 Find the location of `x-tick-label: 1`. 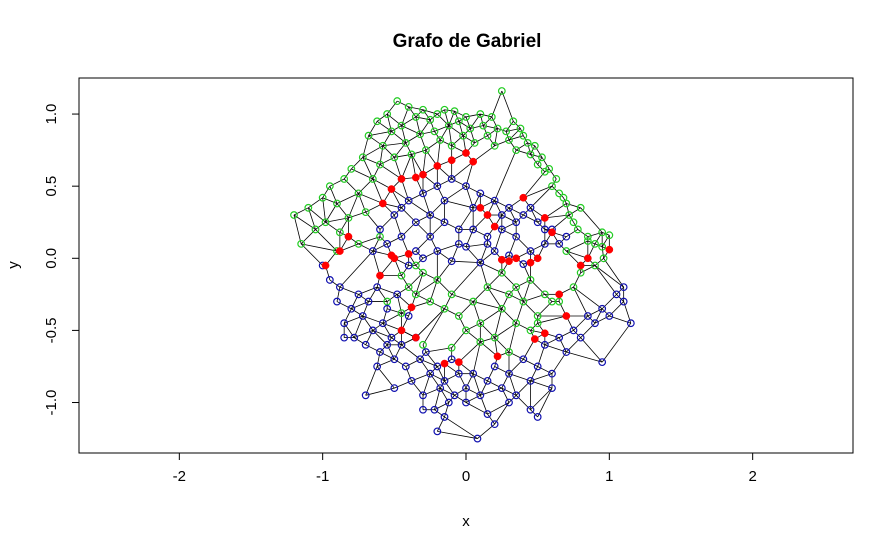

x-tick-label: 1 is located at coordinates (609, 476).